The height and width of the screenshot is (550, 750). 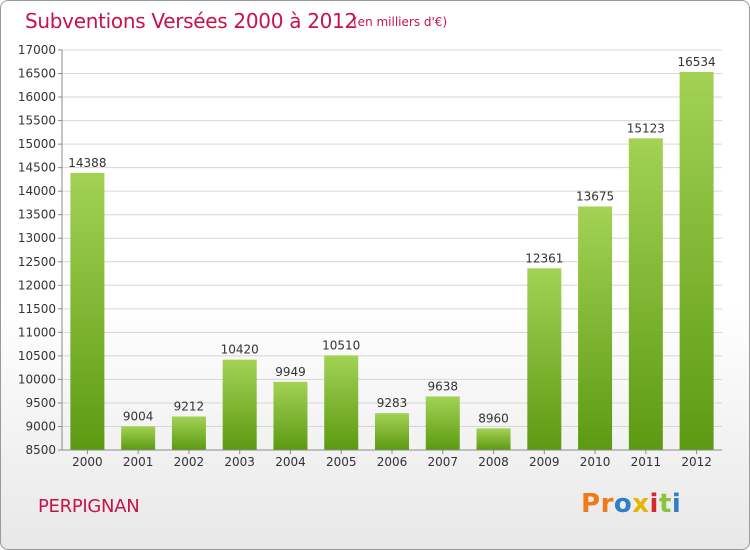 I want to click on chart-subtitle: (en milliers d'€), so click(x=400, y=22).